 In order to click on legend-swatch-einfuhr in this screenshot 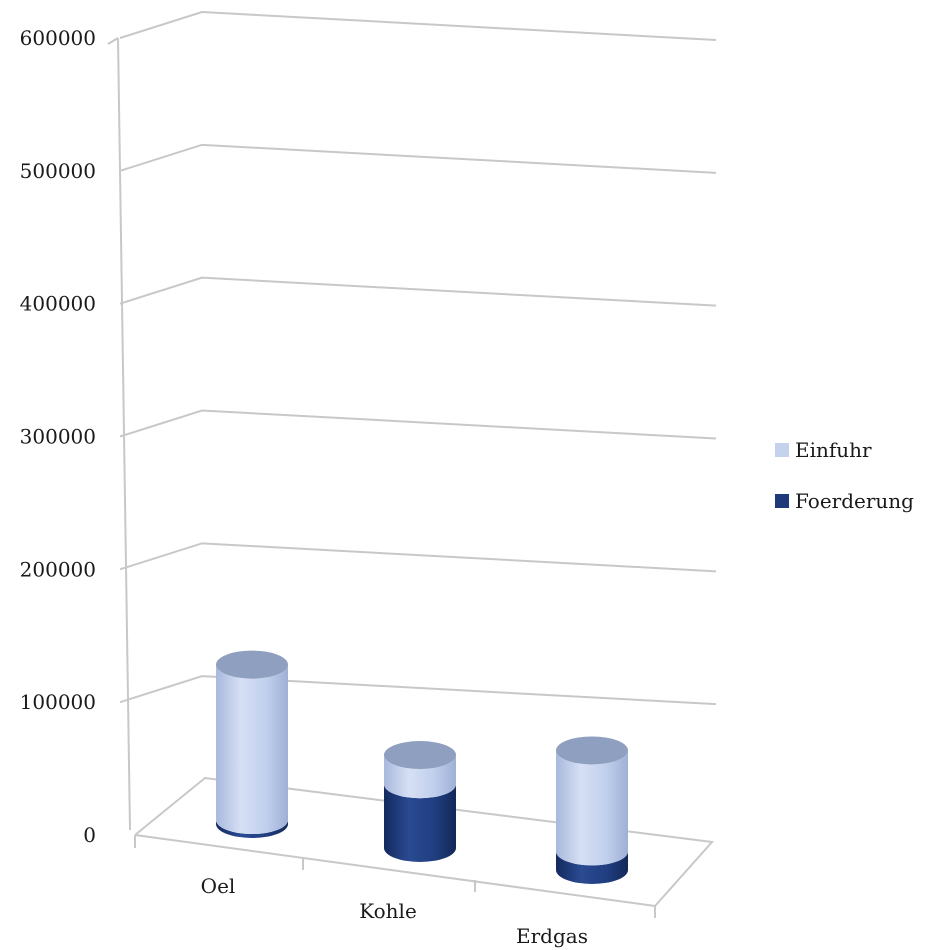, I will do `click(782, 450)`.